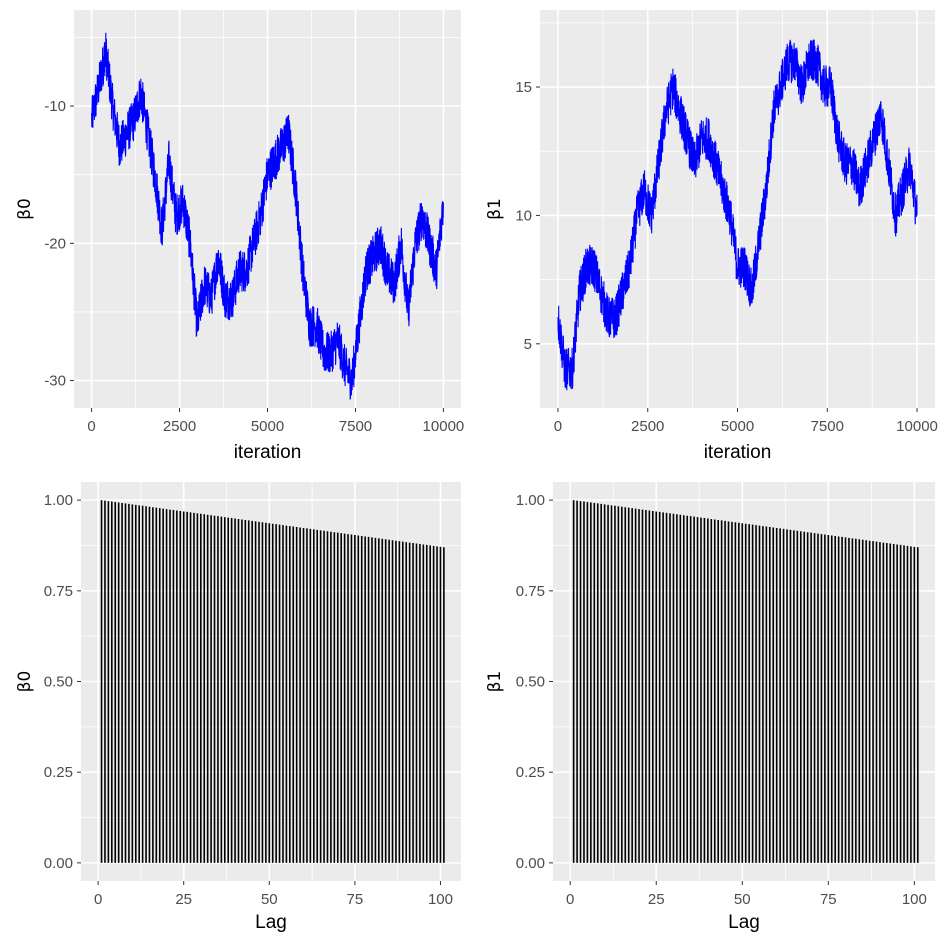 The width and height of the screenshot is (945, 945). I want to click on y-tick-label: 5, so click(528, 344).